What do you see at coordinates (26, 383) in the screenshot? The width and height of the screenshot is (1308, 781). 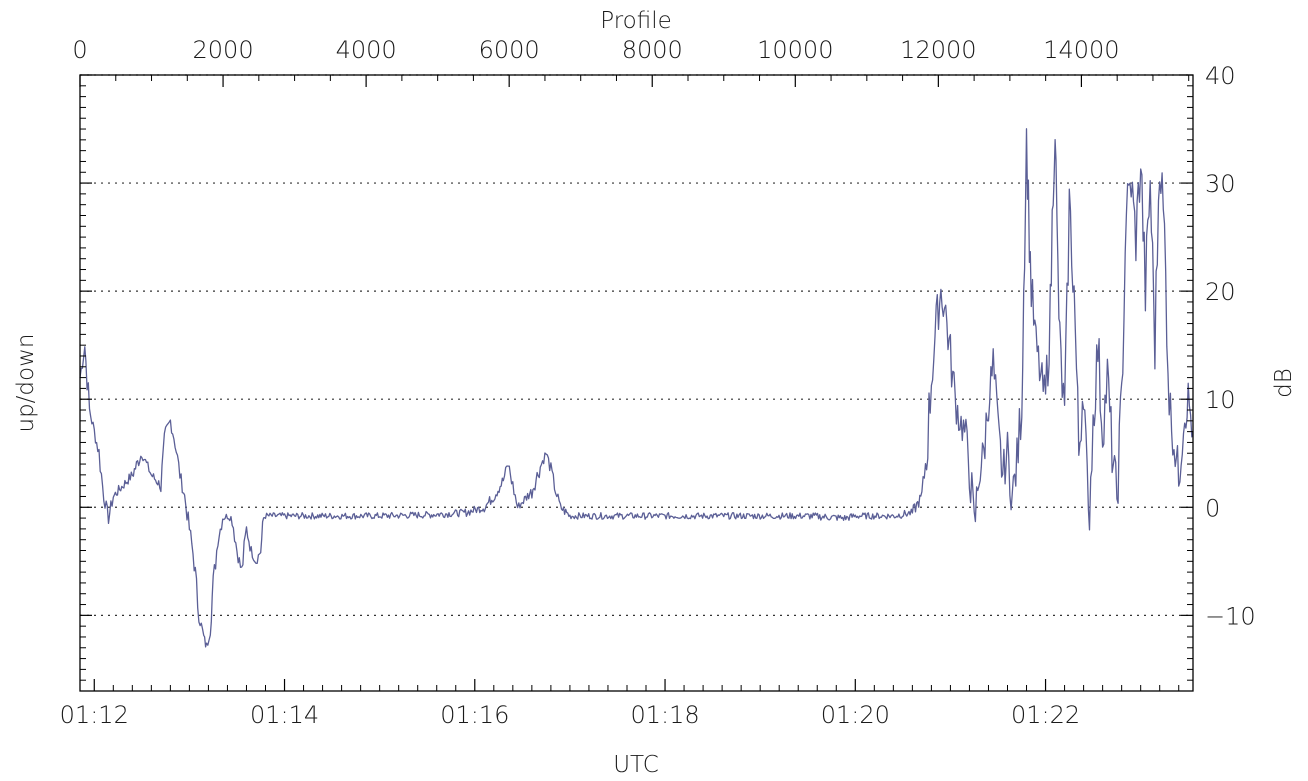 I see `y-axis-title: up/down` at bounding box center [26, 383].